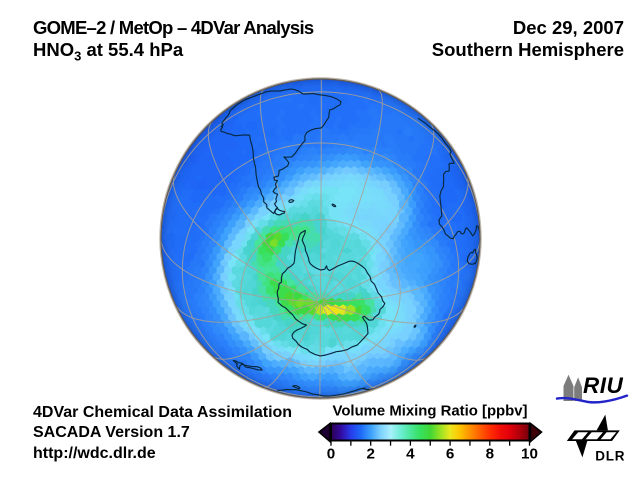 Image resolution: width=640 pixels, height=480 pixels. I want to click on svg-text: RIU, so click(603, 385).